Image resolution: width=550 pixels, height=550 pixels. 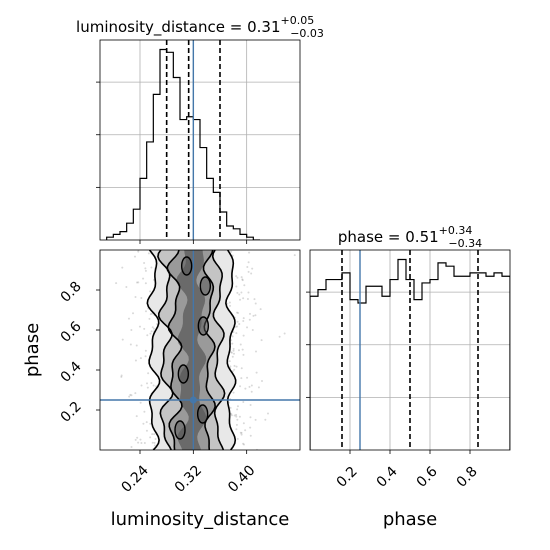 I want to click on x-axis-label: luminosity_distance, so click(x=200, y=519).